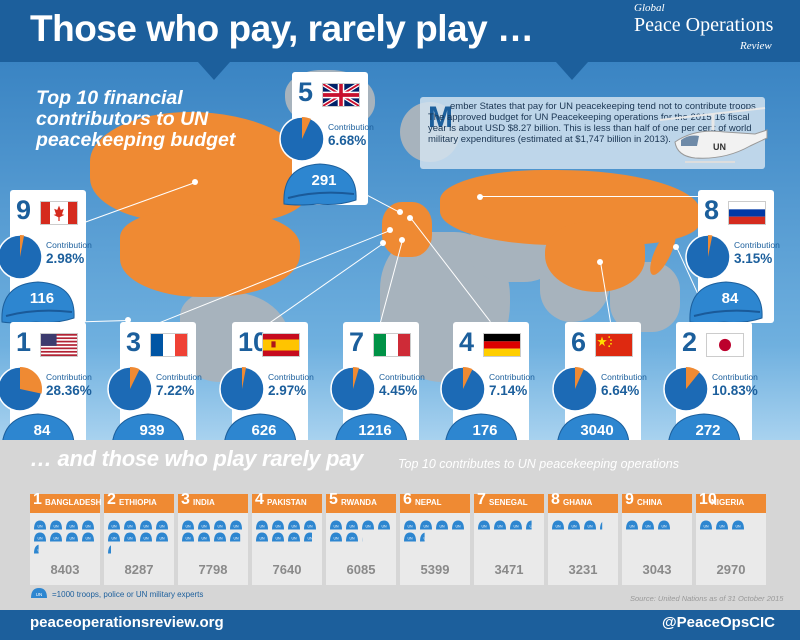 The width and height of the screenshot is (800, 640). What do you see at coordinates (341, 95) in the screenshot?
I see `uk-flag-icon` at bounding box center [341, 95].